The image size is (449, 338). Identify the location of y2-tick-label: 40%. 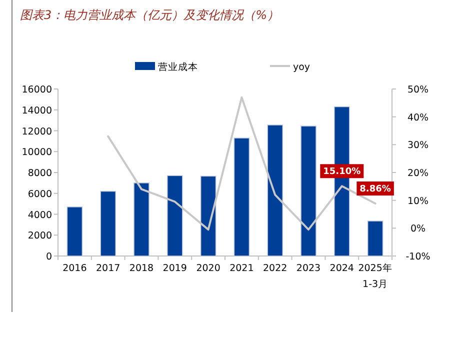
(418, 118).